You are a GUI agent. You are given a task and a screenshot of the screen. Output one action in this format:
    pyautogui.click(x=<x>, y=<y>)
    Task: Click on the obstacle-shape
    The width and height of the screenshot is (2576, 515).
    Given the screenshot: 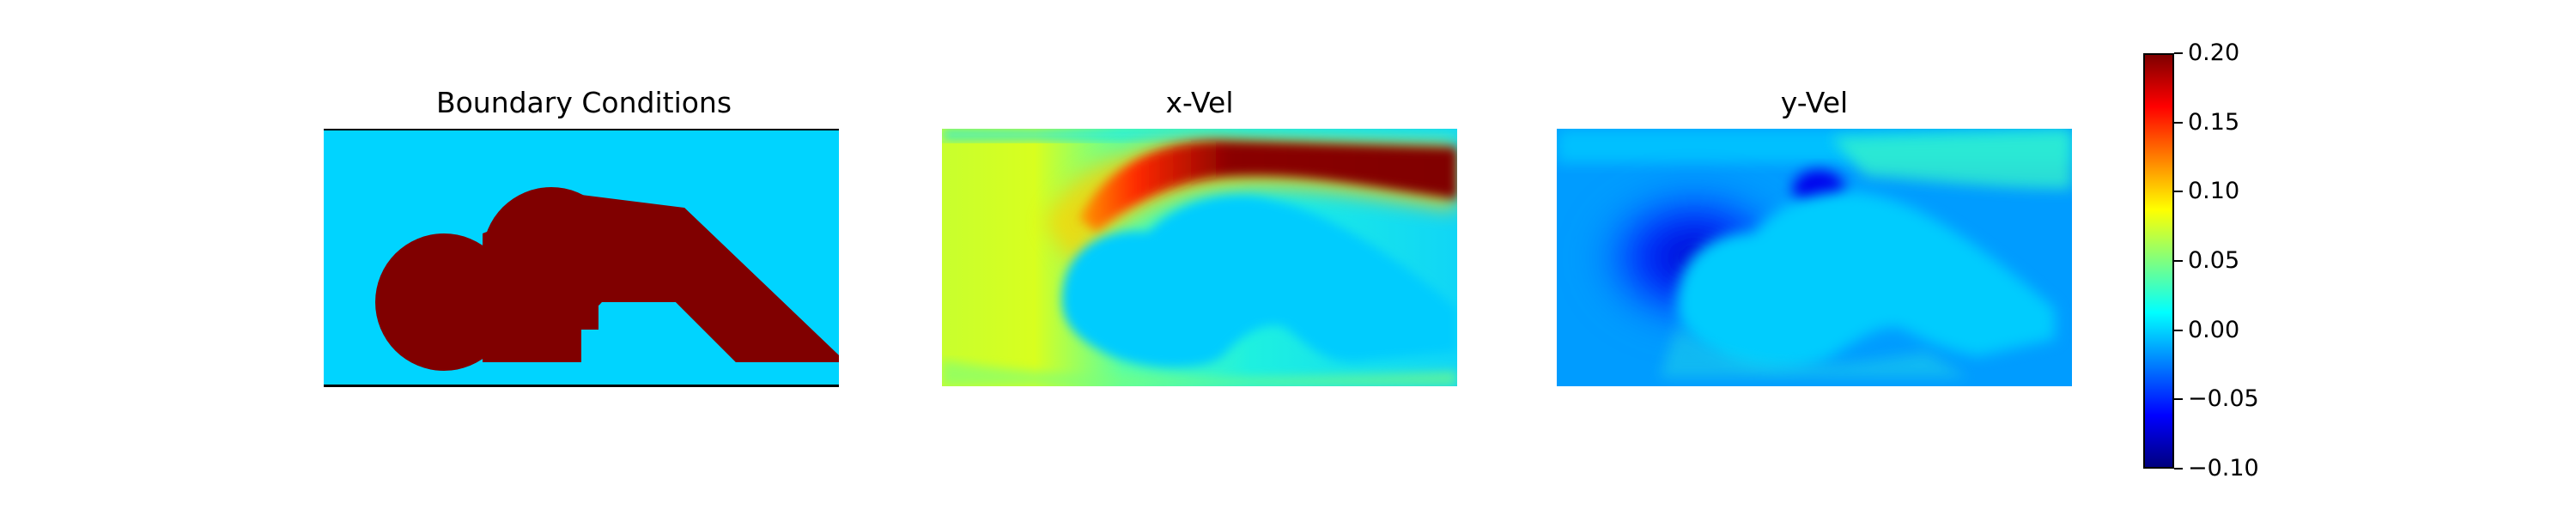 What is the action you would take?
    pyautogui.click(x=607, y=279)
    